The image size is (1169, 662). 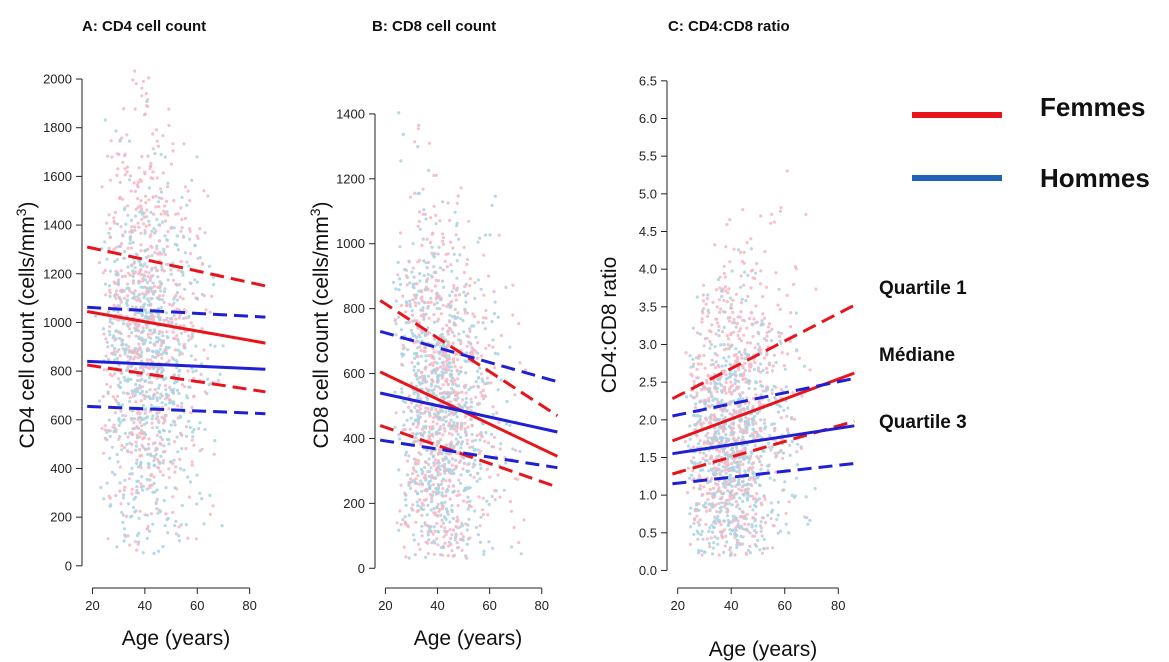 What do you see at coordinates (145, 605) in the screenshot?
I see `x-tick-label: 40` at bounding box center [145, 605].